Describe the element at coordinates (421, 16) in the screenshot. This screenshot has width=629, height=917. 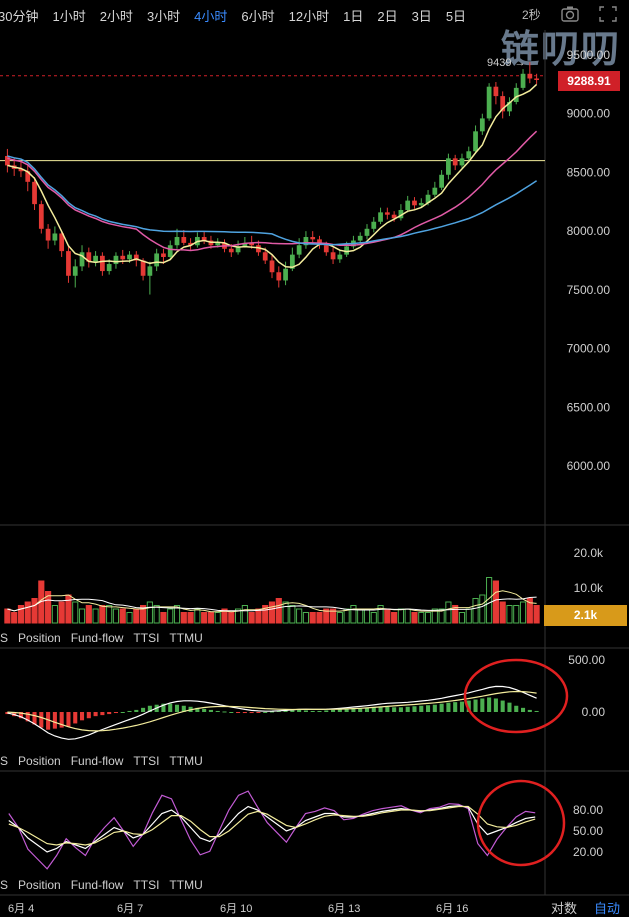
I see `tab-timeframe: 3日` at that location.